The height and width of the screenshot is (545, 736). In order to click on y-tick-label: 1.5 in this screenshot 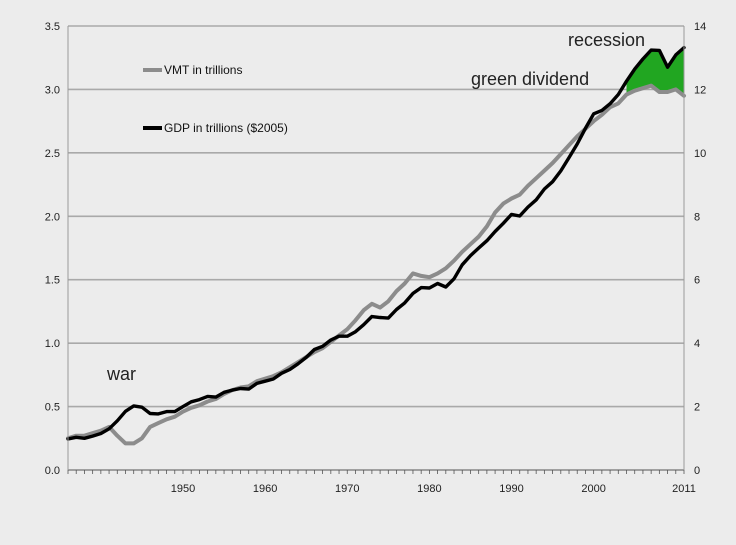, I will do `click(52, 281)`.